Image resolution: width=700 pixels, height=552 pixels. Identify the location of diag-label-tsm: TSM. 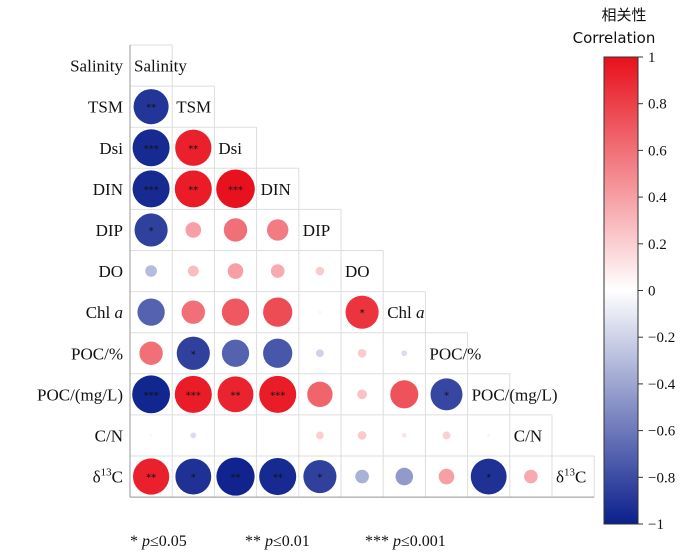
(193, 107).